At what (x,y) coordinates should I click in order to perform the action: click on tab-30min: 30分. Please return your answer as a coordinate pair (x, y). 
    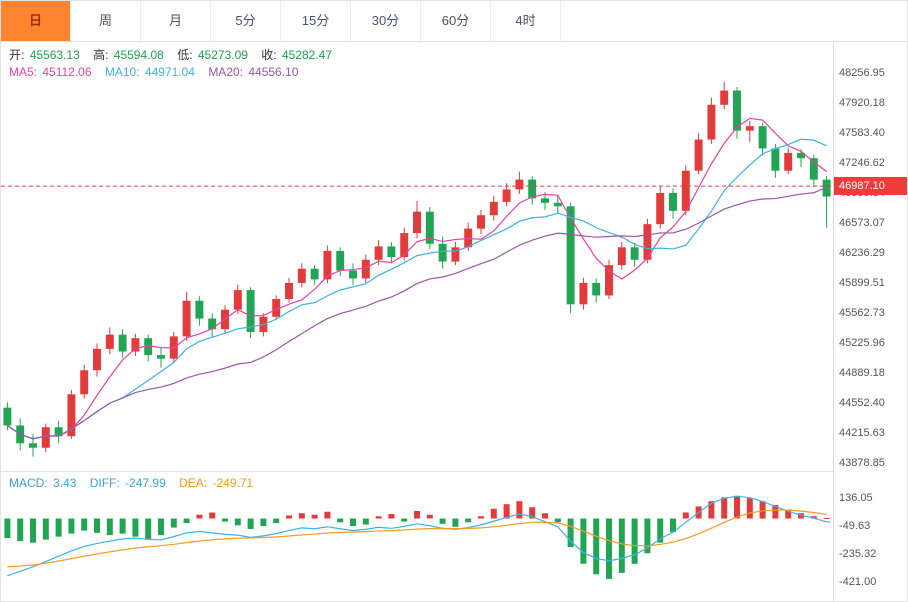
    Looking at the image, I should click on (386, 21).